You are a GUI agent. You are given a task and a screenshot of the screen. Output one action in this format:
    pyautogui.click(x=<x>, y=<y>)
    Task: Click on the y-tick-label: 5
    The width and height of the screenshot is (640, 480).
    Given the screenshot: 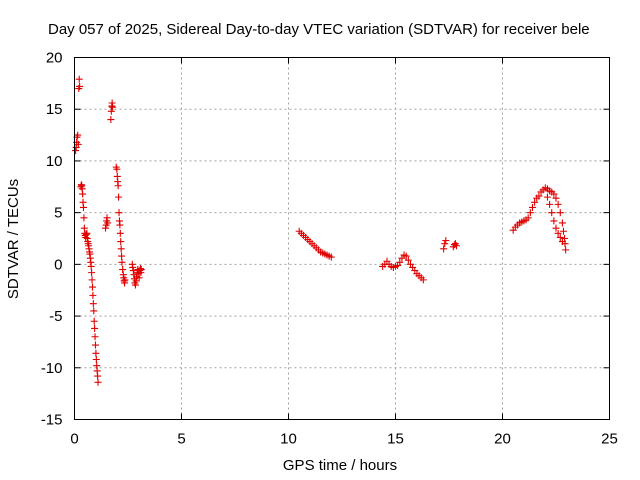 What is the action you would take?
    pyautogui.click(x=58, y=213)
    